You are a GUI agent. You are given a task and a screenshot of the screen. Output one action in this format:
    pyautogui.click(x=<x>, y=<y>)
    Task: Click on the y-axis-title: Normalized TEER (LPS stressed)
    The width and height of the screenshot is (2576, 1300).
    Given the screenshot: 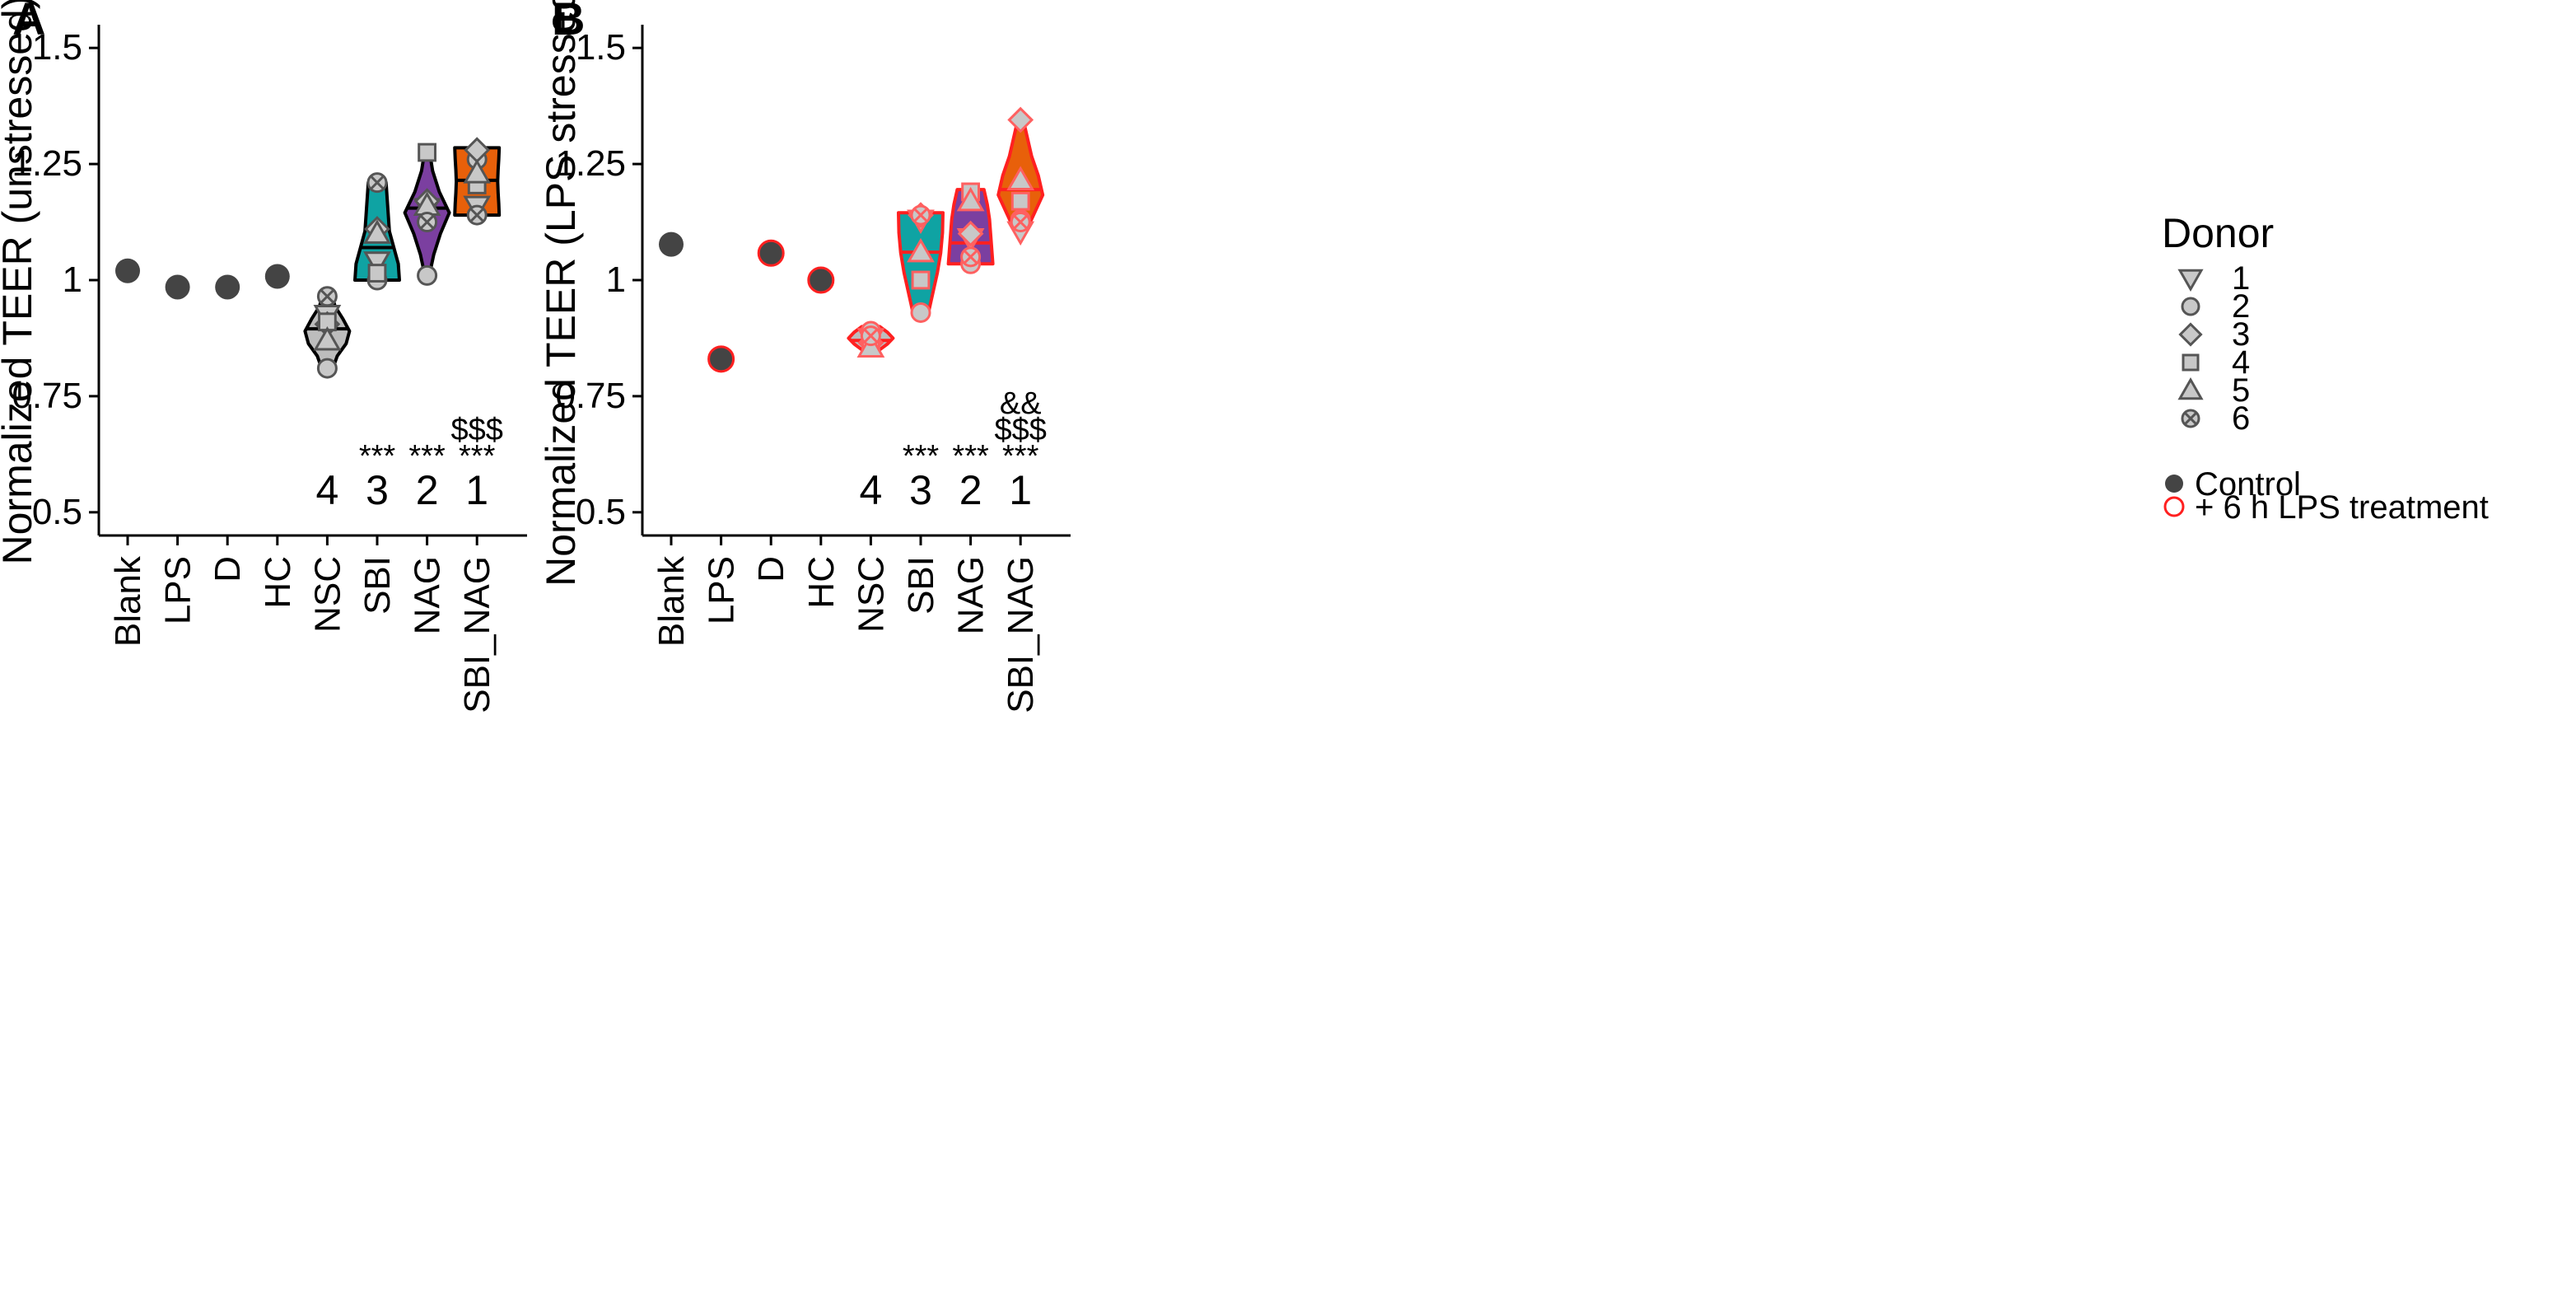 What is the action you would take?
    pyautogui.click(x=561, y=293)
    